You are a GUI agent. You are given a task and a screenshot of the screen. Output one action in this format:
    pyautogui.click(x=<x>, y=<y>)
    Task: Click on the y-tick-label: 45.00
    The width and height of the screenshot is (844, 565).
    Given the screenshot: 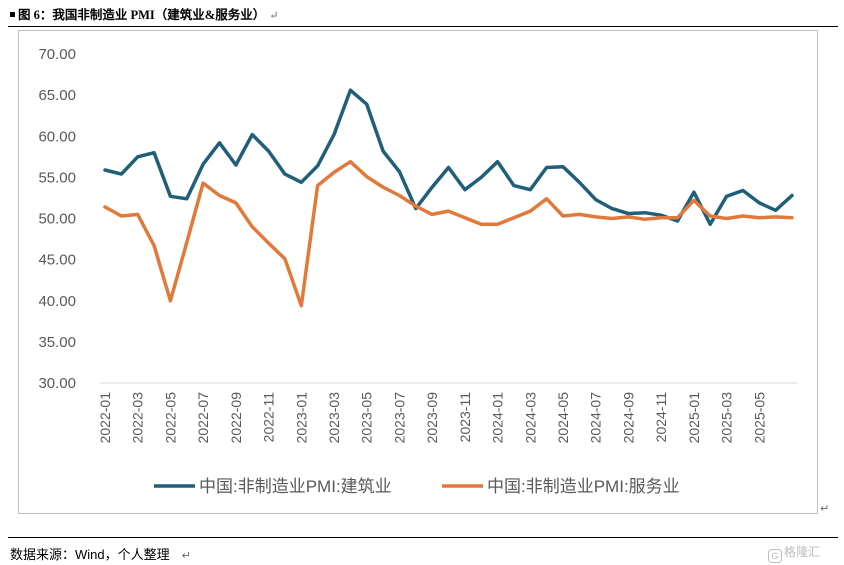 What is the action you would take?
    pyautogui.click(x=57, y=260)
    